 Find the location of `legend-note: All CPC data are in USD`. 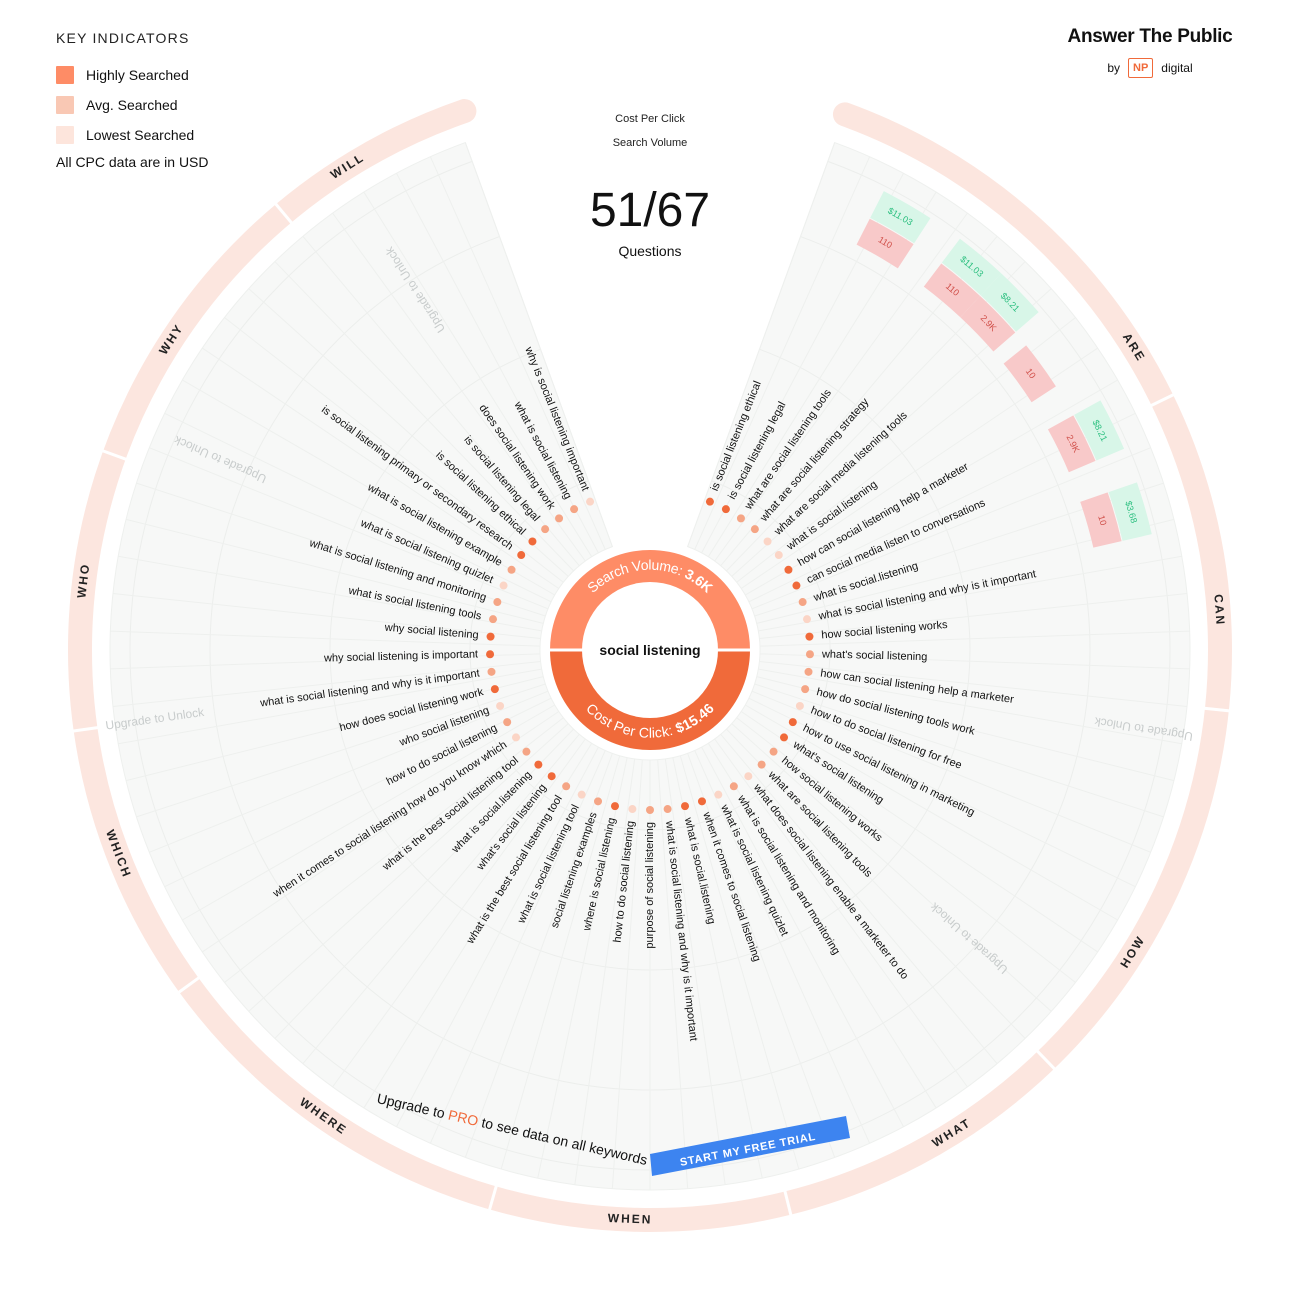

legend-note: All CPC data are in USD is located at coordinates (132, 162).